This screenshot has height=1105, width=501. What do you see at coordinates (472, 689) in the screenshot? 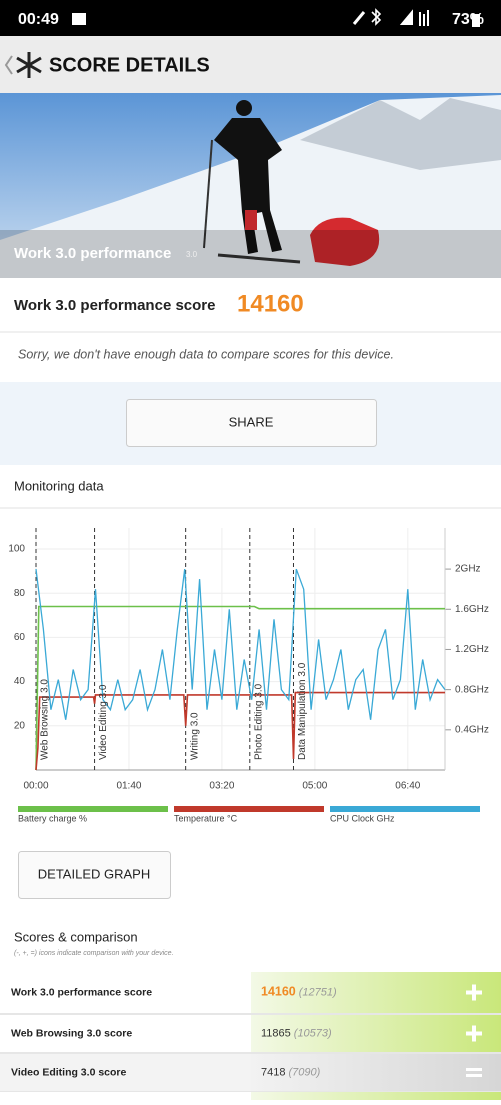
I see `y2-tick-label: 0.8GHz` at bounding box center [472, 689].